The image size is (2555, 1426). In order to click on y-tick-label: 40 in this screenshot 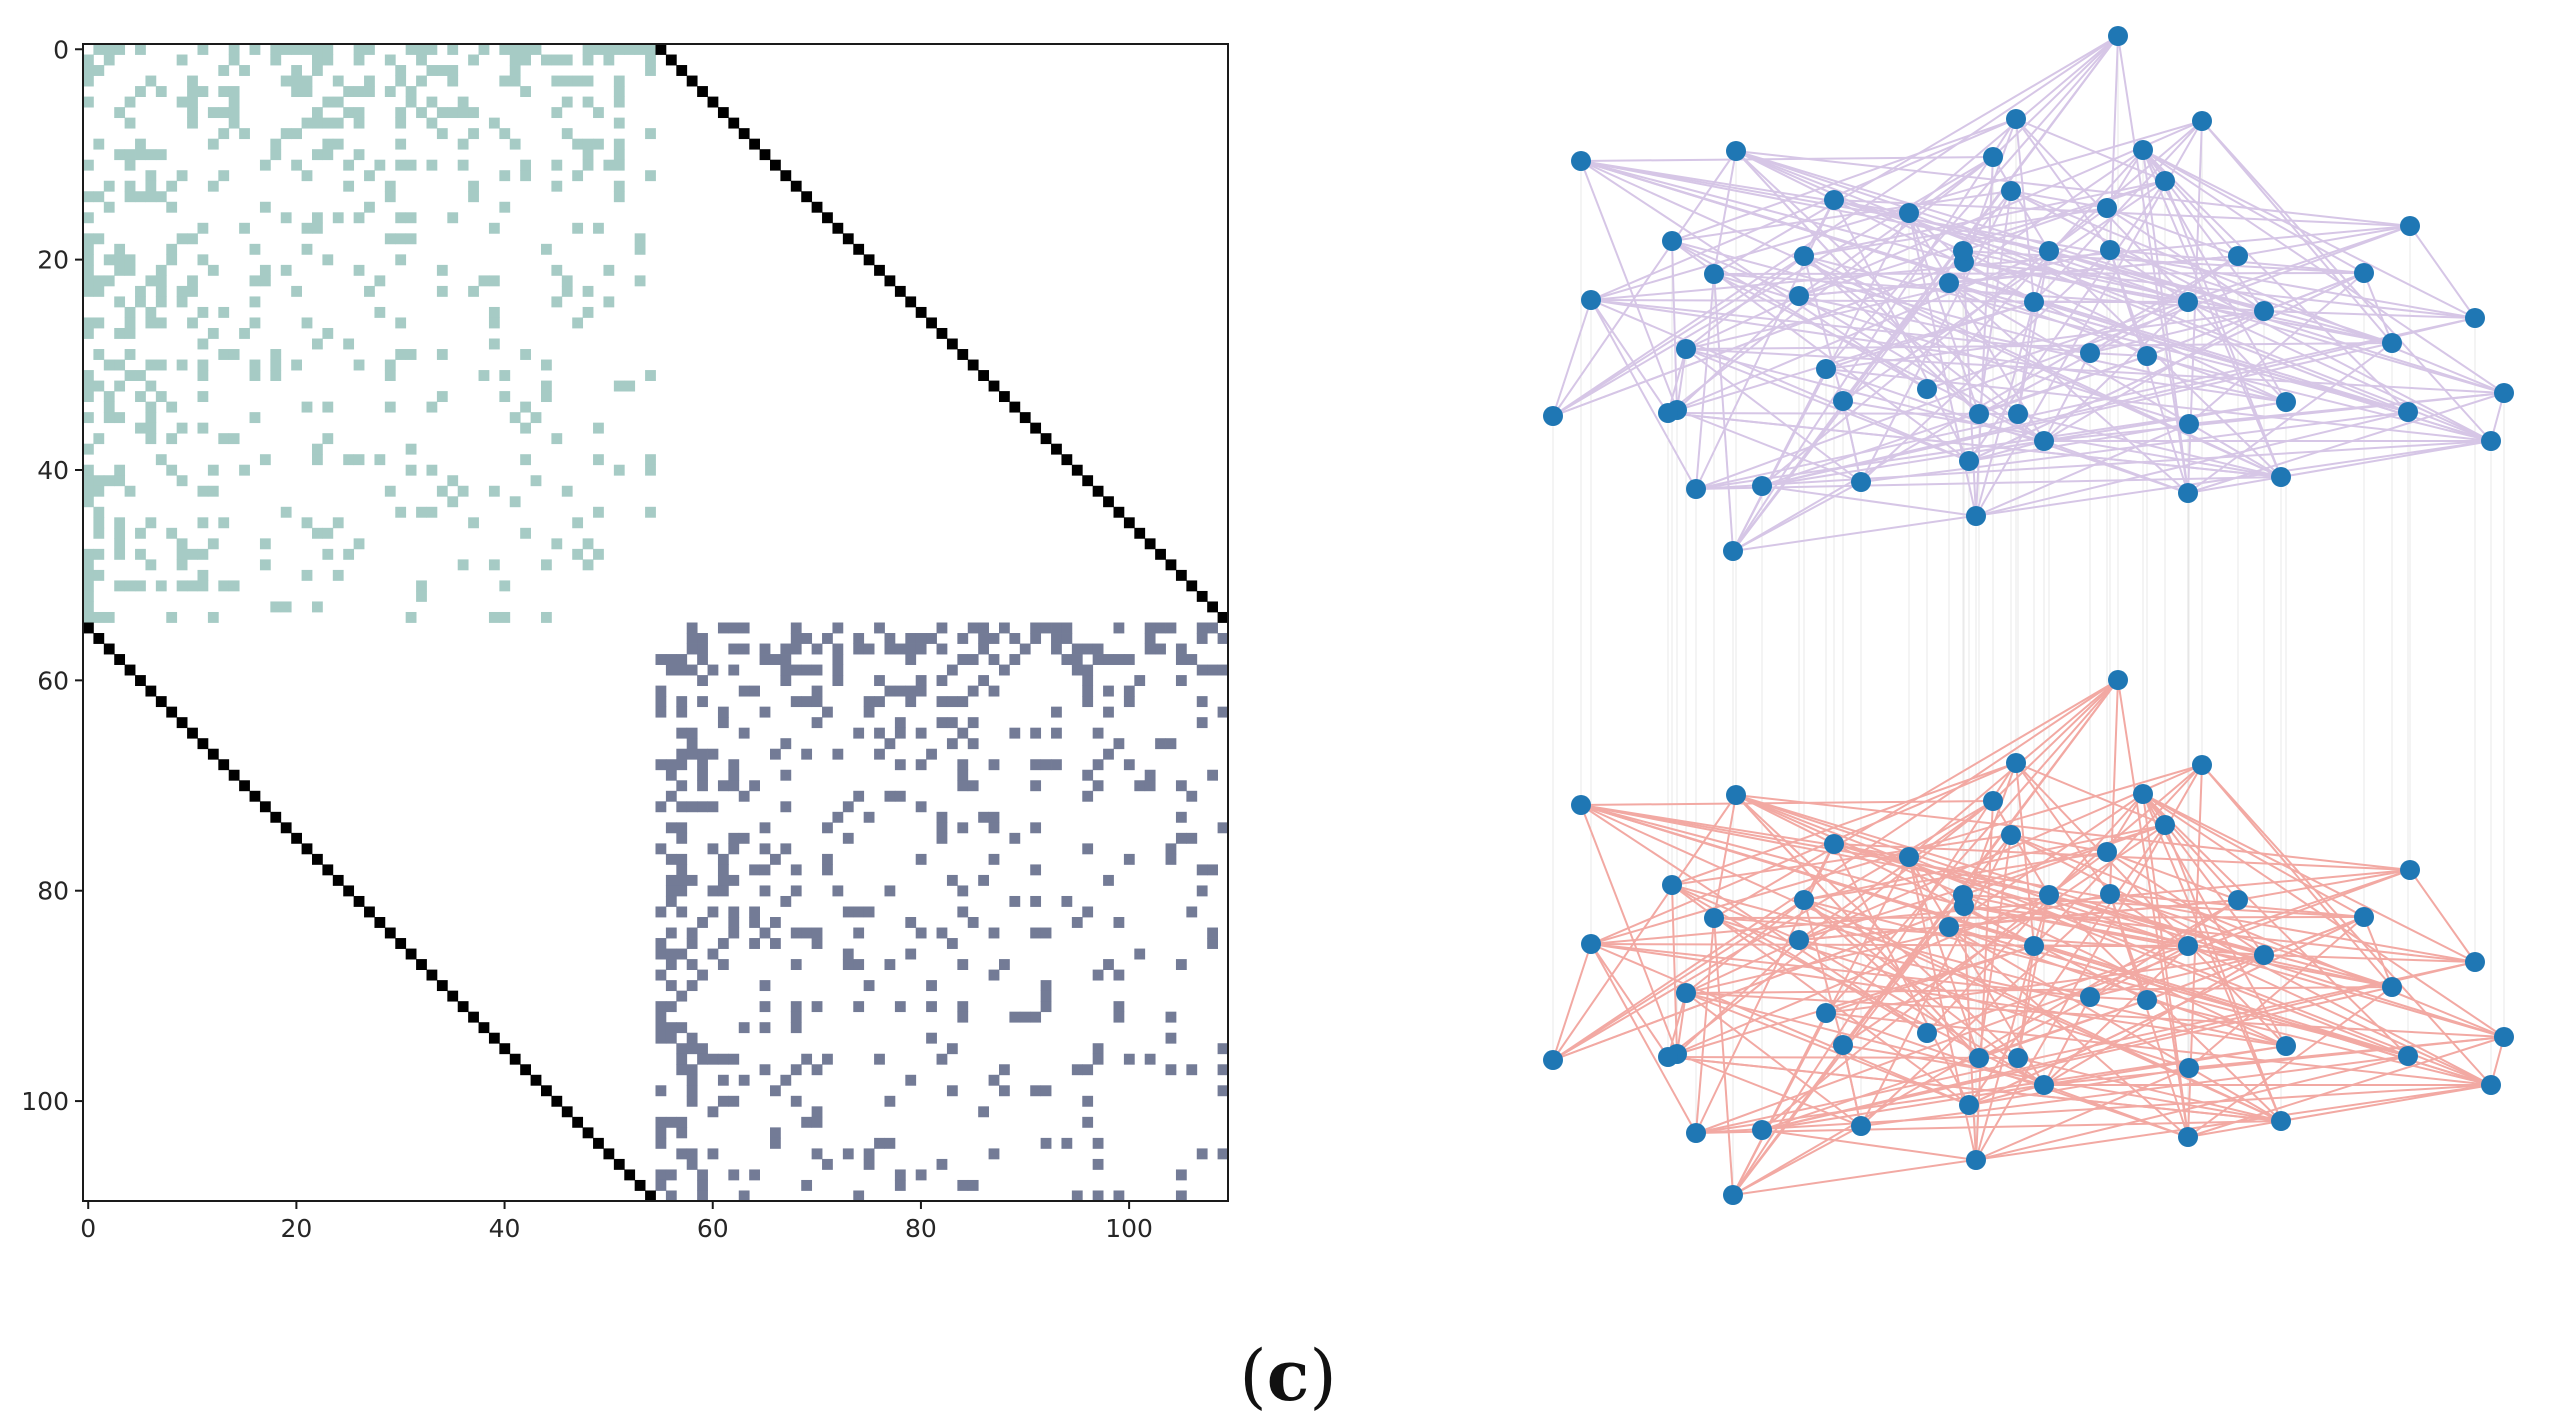, I will do `click(53, 470)`.